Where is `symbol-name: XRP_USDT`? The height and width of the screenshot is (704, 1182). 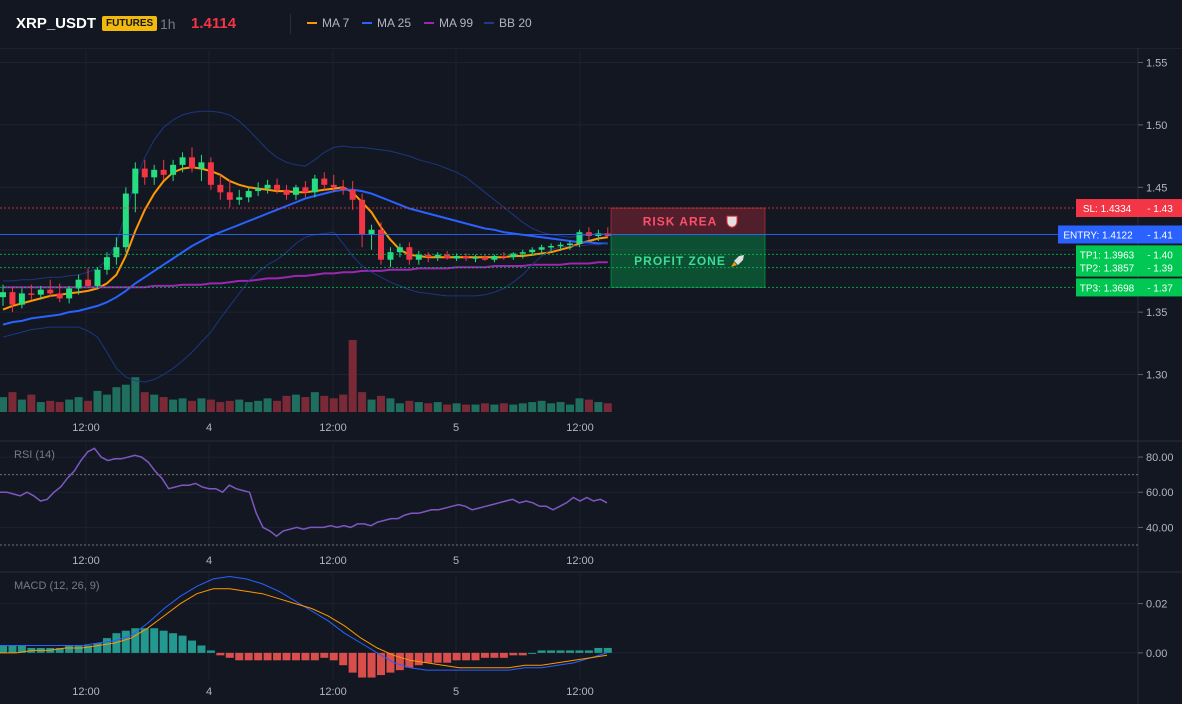 symbol-name: XRP_USDT is located at coordinates (56, 23).